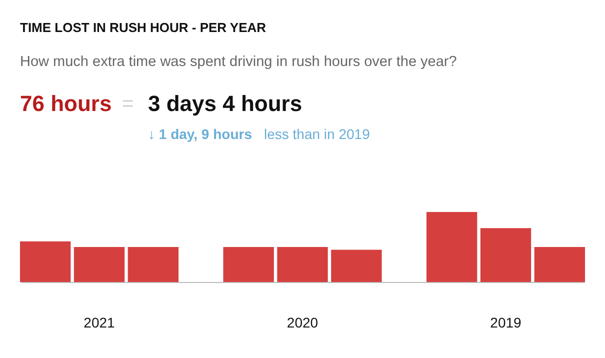 The image size is (605, 358). I want to click on text: 3 days 4 hours, so click(225, 103).